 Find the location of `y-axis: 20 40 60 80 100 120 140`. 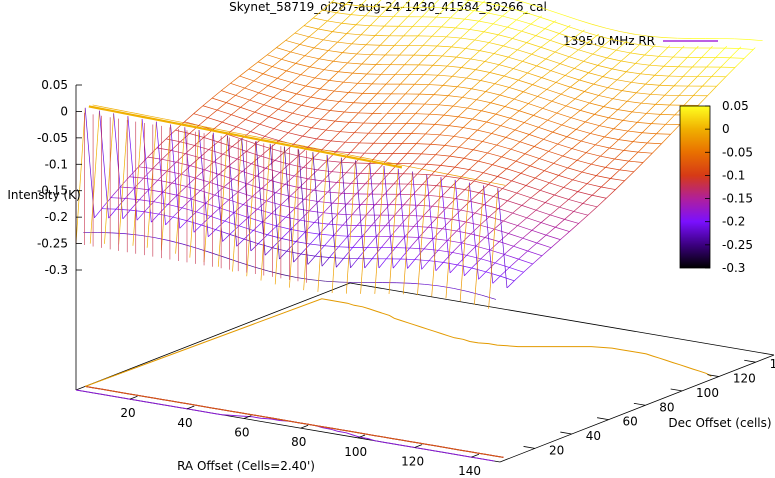

y-axis: 20 40 60 80 100 120 140 is located at coordinates (649, 407).